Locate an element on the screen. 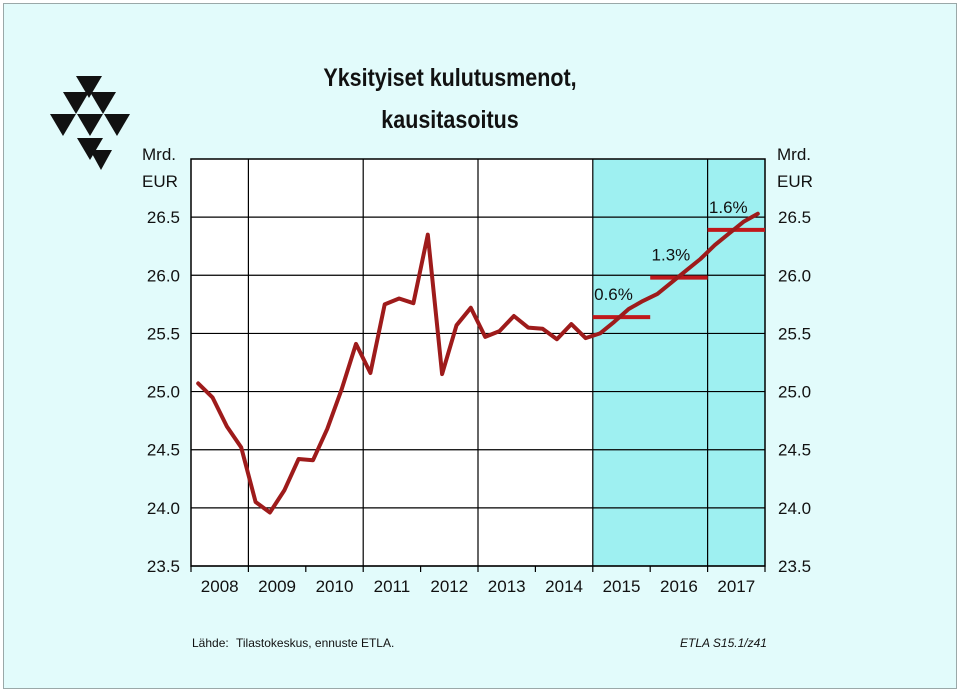 Image resolution: width=960 pixels, height=691 pixels. x-tick-label: 2009 is located at coordinates (277, 586).